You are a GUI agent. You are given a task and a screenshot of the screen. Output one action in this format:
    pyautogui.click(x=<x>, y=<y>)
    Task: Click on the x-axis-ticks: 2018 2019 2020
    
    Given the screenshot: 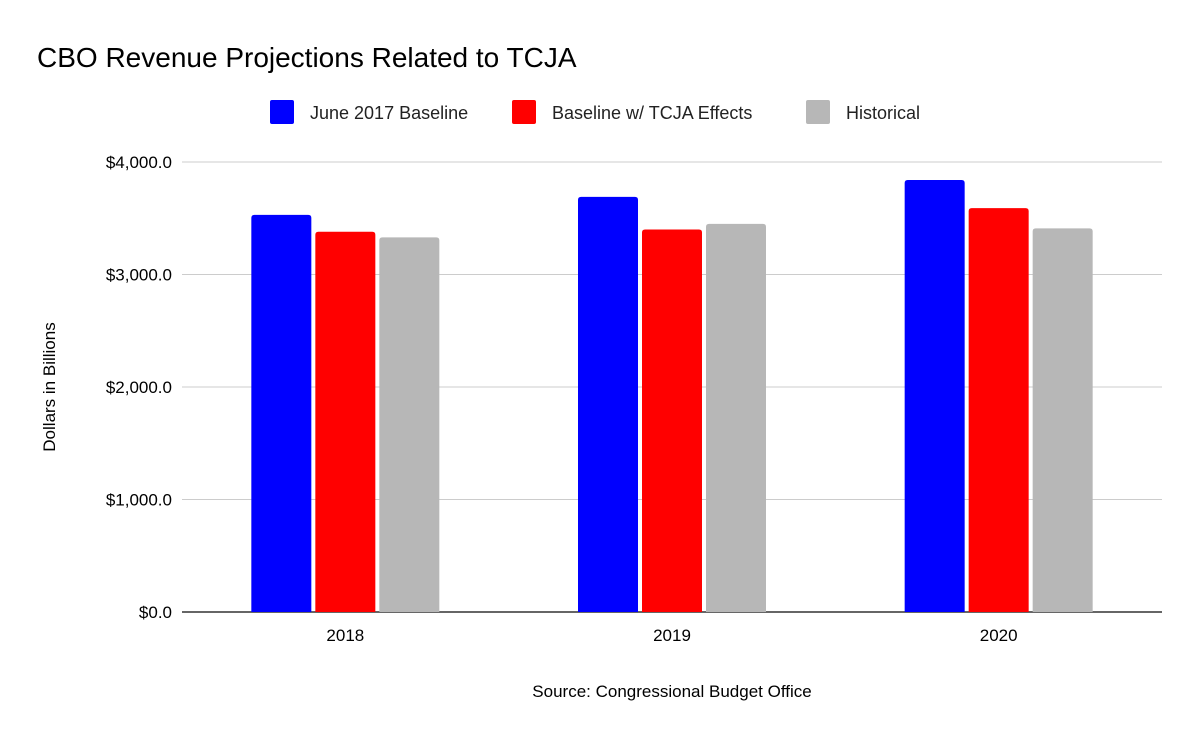 What is the action you would take?
    pyautogui.click(x=671, y=635)
    